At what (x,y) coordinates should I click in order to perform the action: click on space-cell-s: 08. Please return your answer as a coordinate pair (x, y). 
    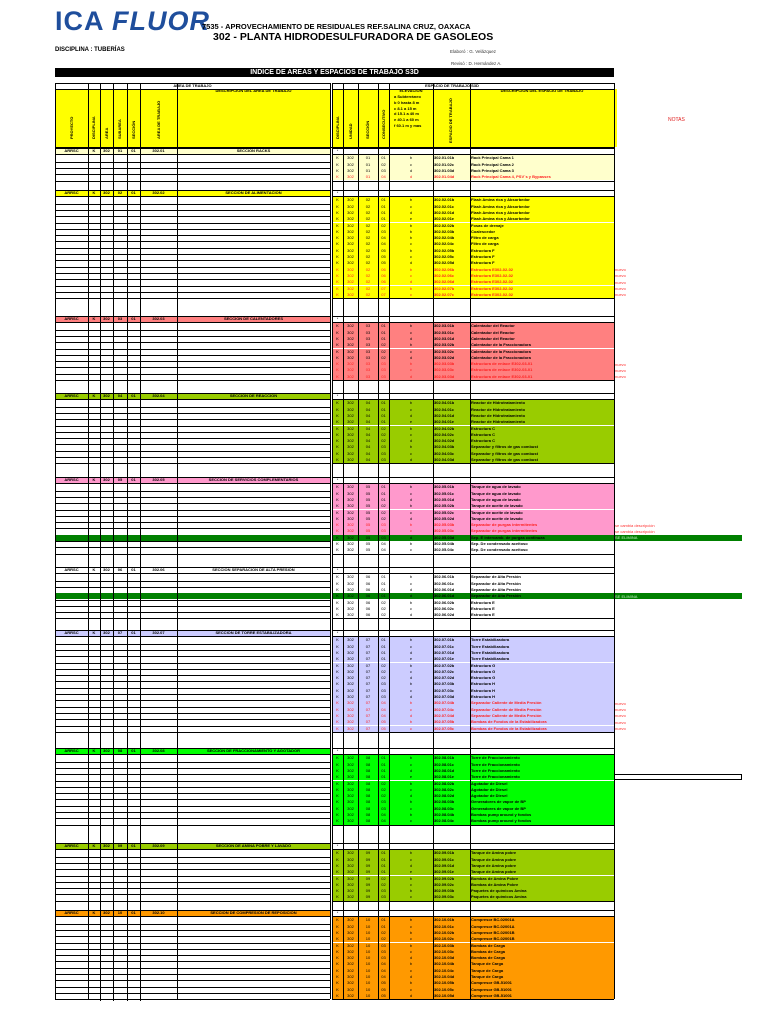
    Looking at the image, I should click on (368, 770).